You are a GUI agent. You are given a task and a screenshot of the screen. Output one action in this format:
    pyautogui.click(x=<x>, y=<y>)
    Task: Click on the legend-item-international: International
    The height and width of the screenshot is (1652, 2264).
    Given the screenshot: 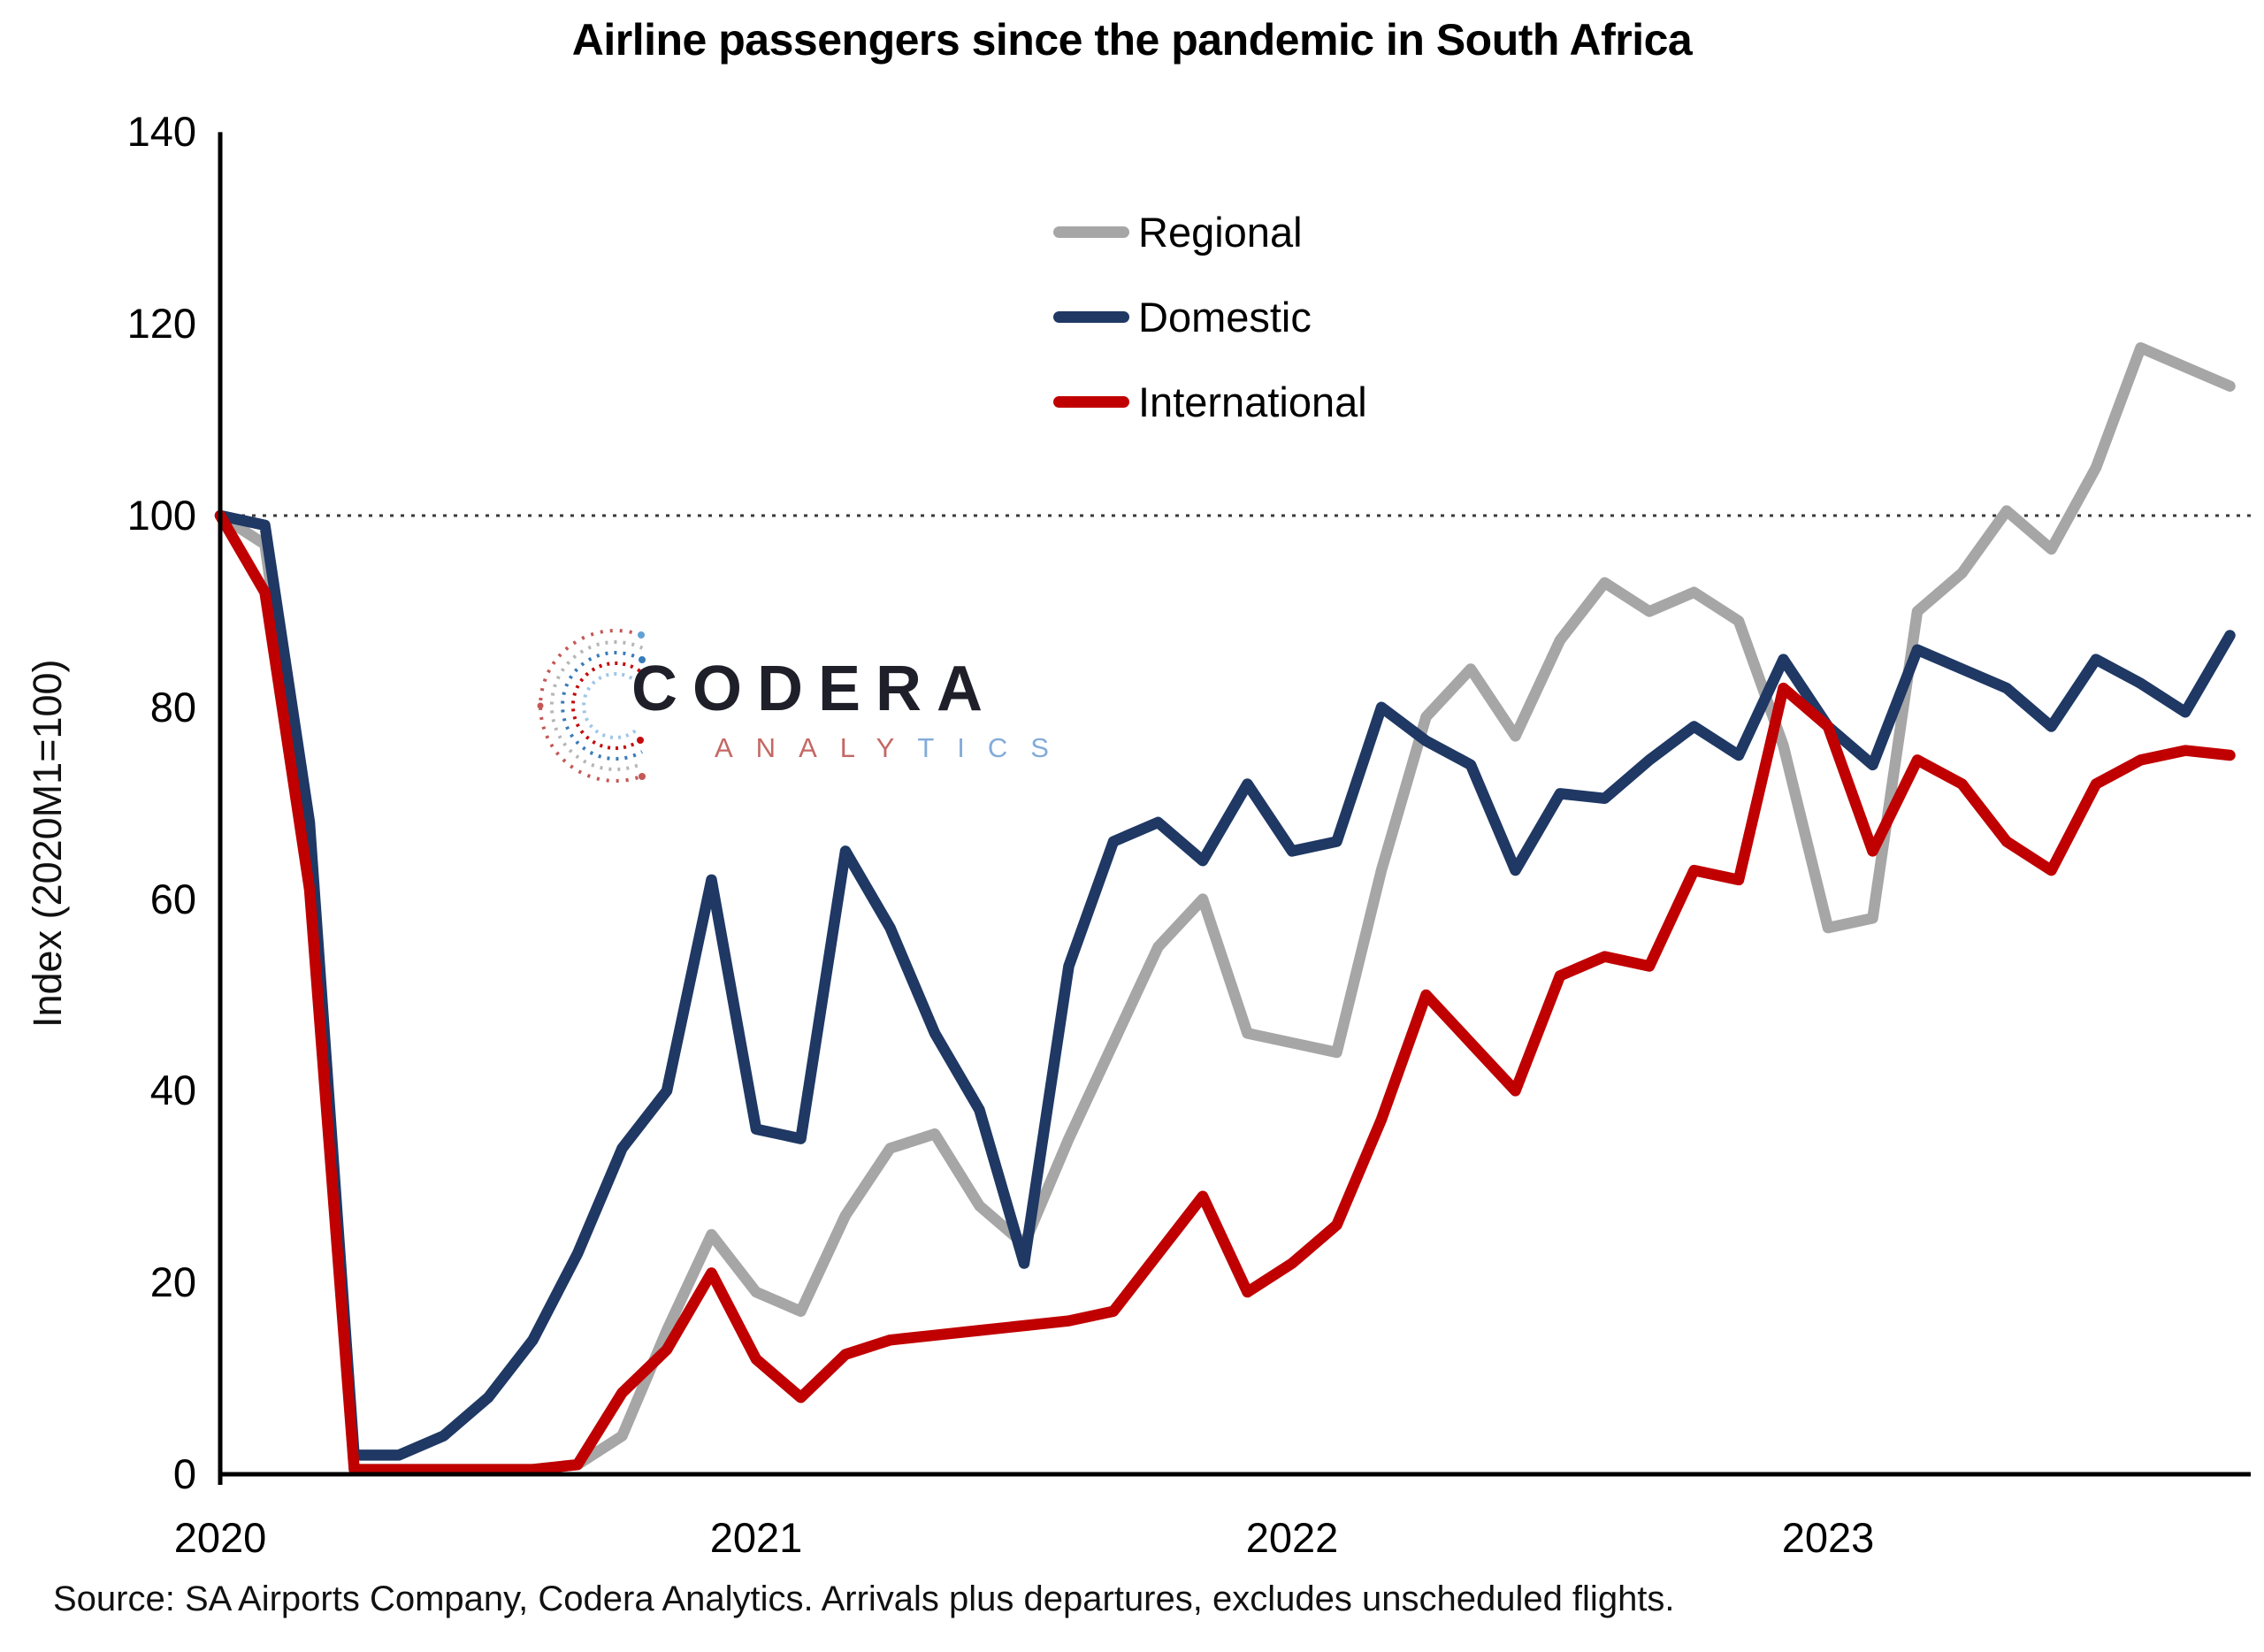 What is the action you would take?
    pyautogui.click(x=1210, y=401)
    